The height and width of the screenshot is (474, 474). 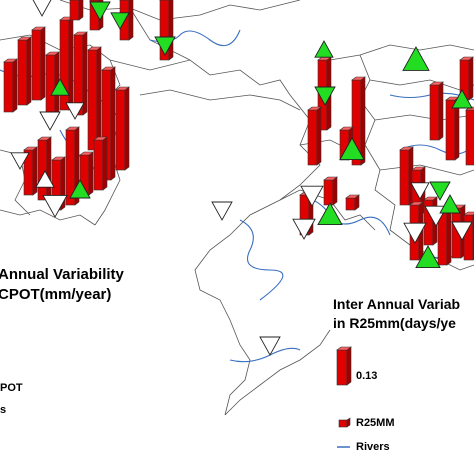 What do you see at coordinates (3, 410) in the screenshot?
I see `legend-left-rivers-label: s` at bounding box center [3, 410].